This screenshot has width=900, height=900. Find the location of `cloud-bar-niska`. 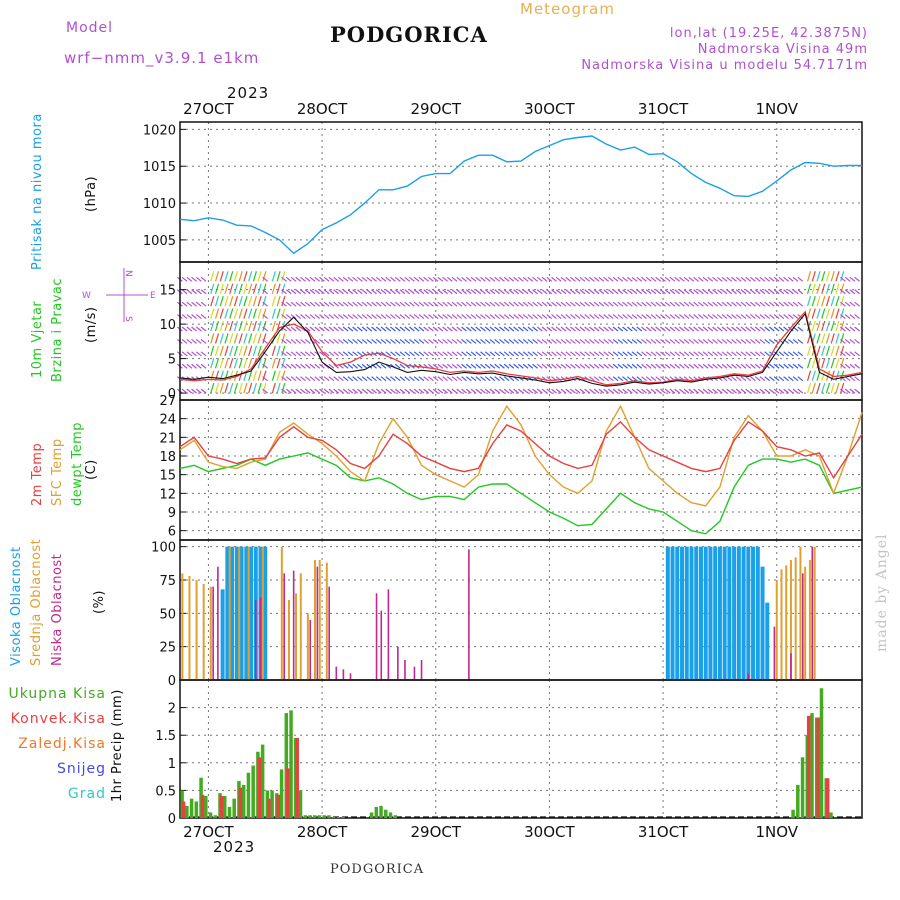

cloud-bar-niska is located at coordinates (802, 626).